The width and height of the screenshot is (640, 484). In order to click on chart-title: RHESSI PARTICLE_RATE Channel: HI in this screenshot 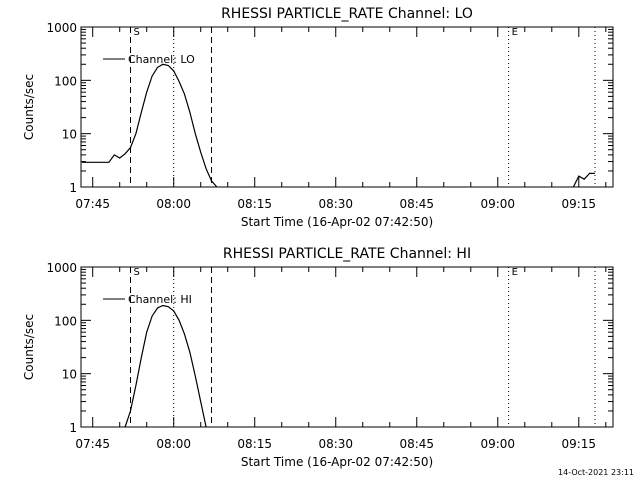, I will do `click(347, 254)`.